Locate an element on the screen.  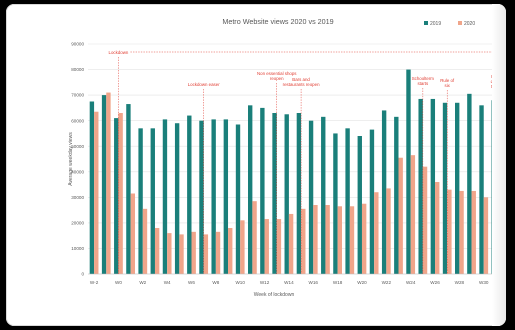
bar-2019-W26 is located at coordinates (433, 186).